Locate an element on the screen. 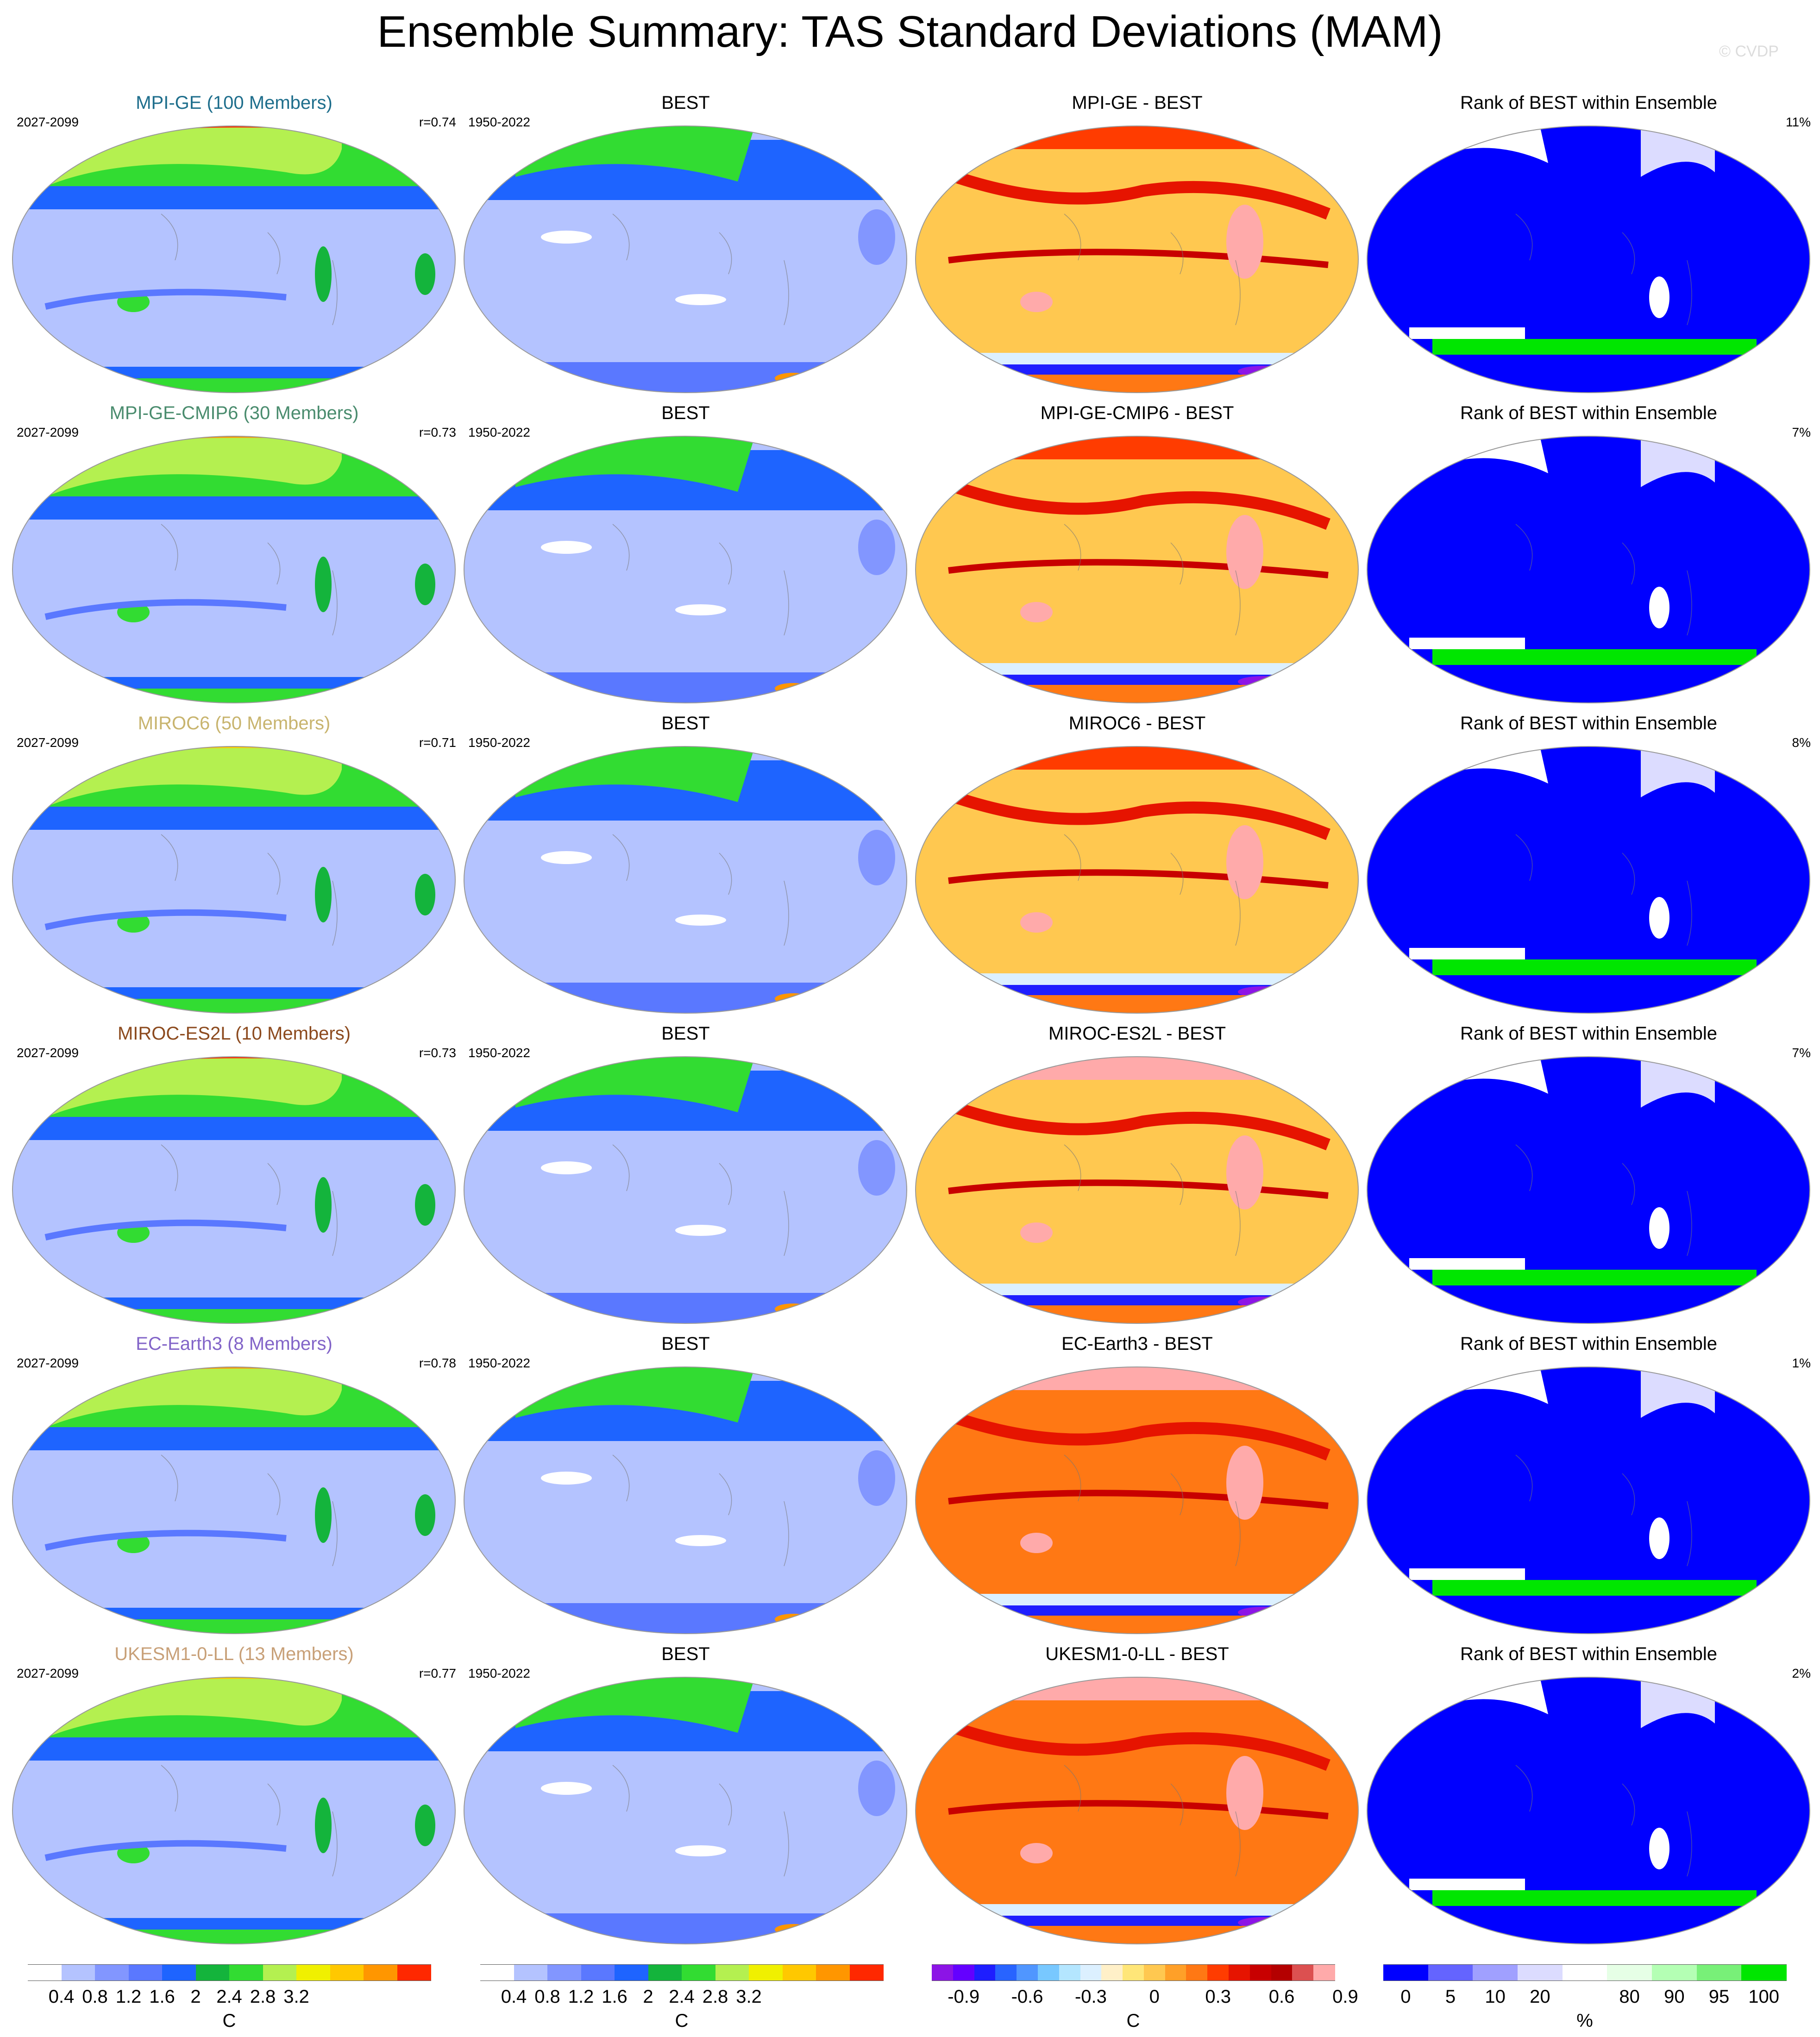  pattern-correlation: r=0.77 is located at coordinates (437, 1673).